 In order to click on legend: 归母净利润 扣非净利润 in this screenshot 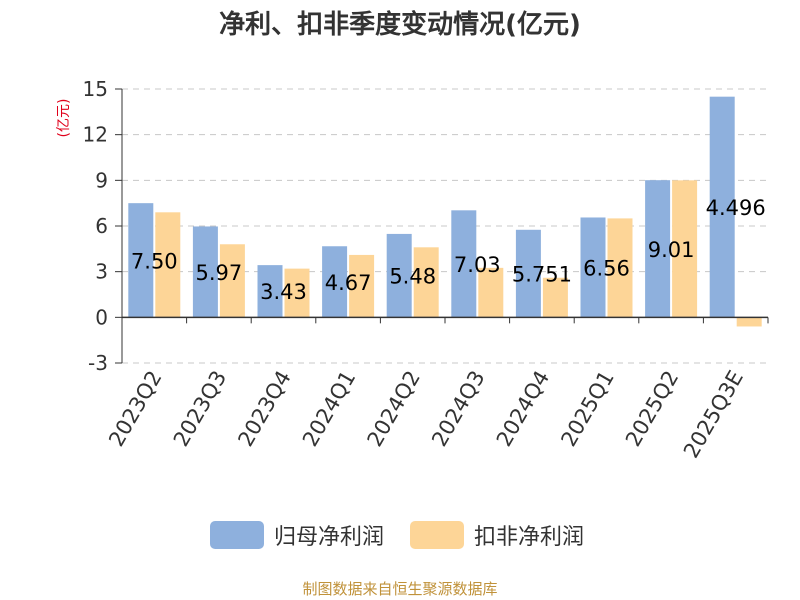, I will do `click(397, 535)`.